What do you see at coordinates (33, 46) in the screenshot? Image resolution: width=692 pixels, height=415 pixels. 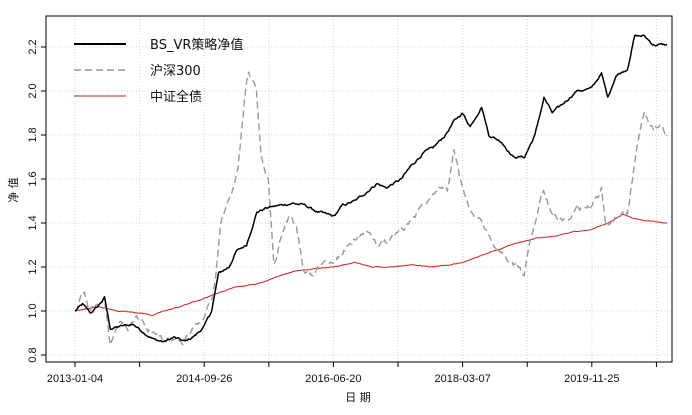 I see `y-tick-label: 2.2` at bounding box center [33, 46].